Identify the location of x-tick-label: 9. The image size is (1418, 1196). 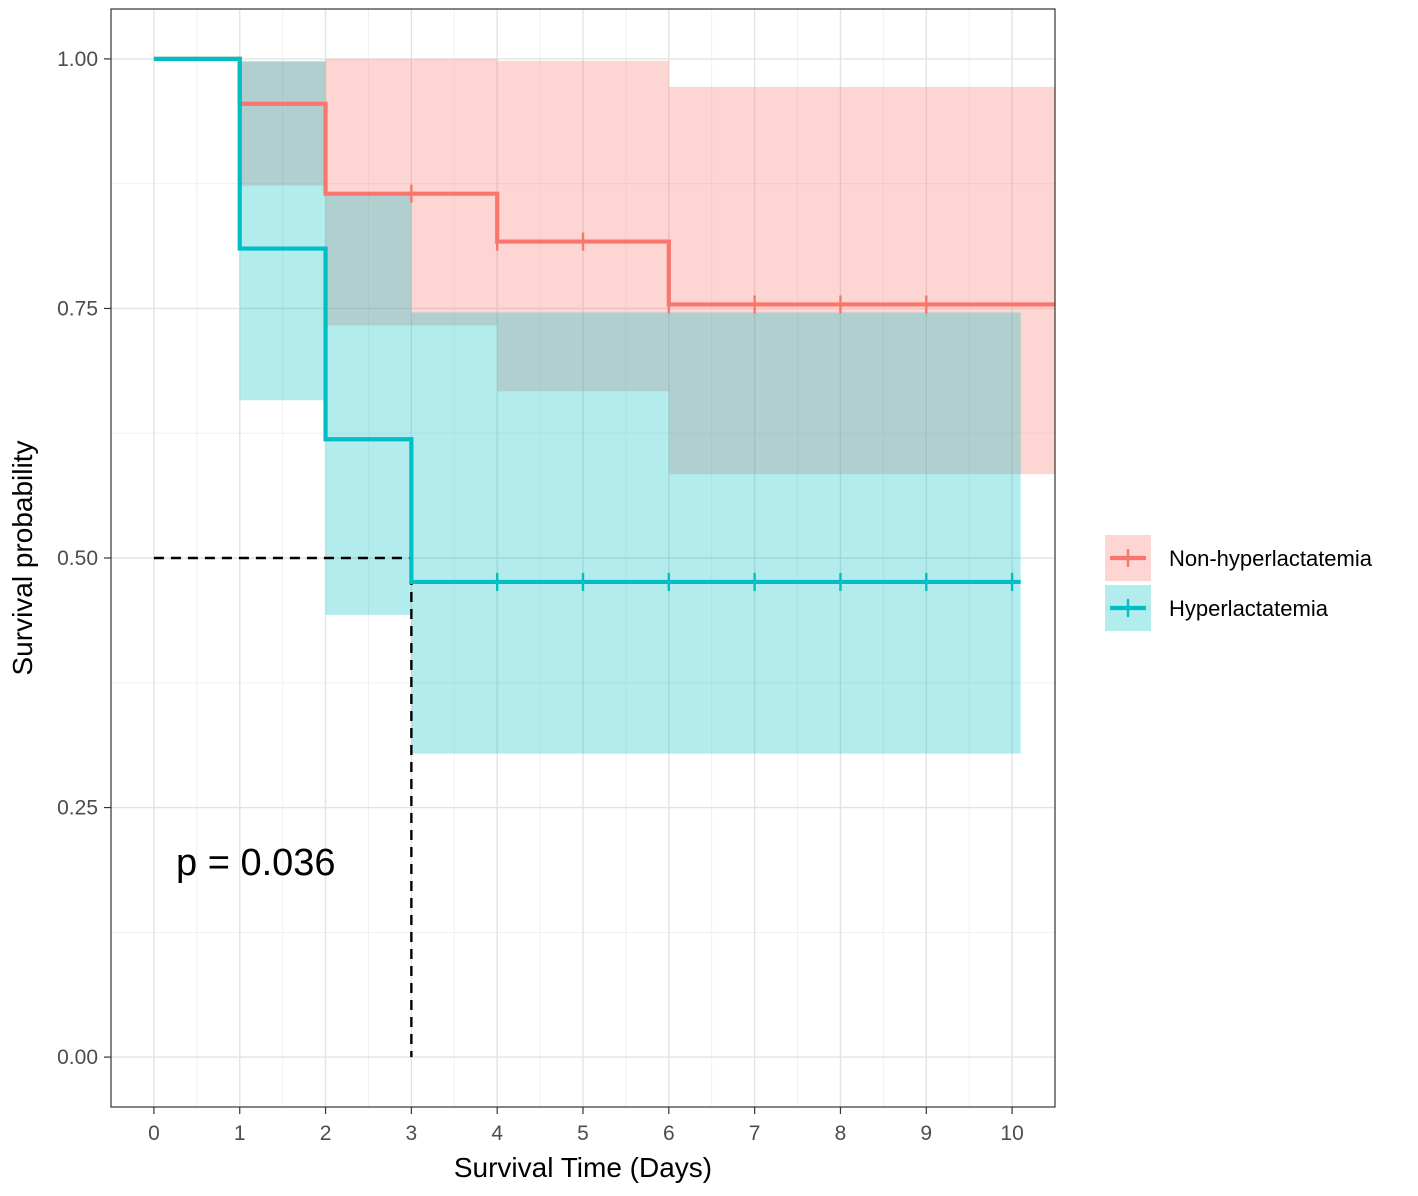
(926, 1133).